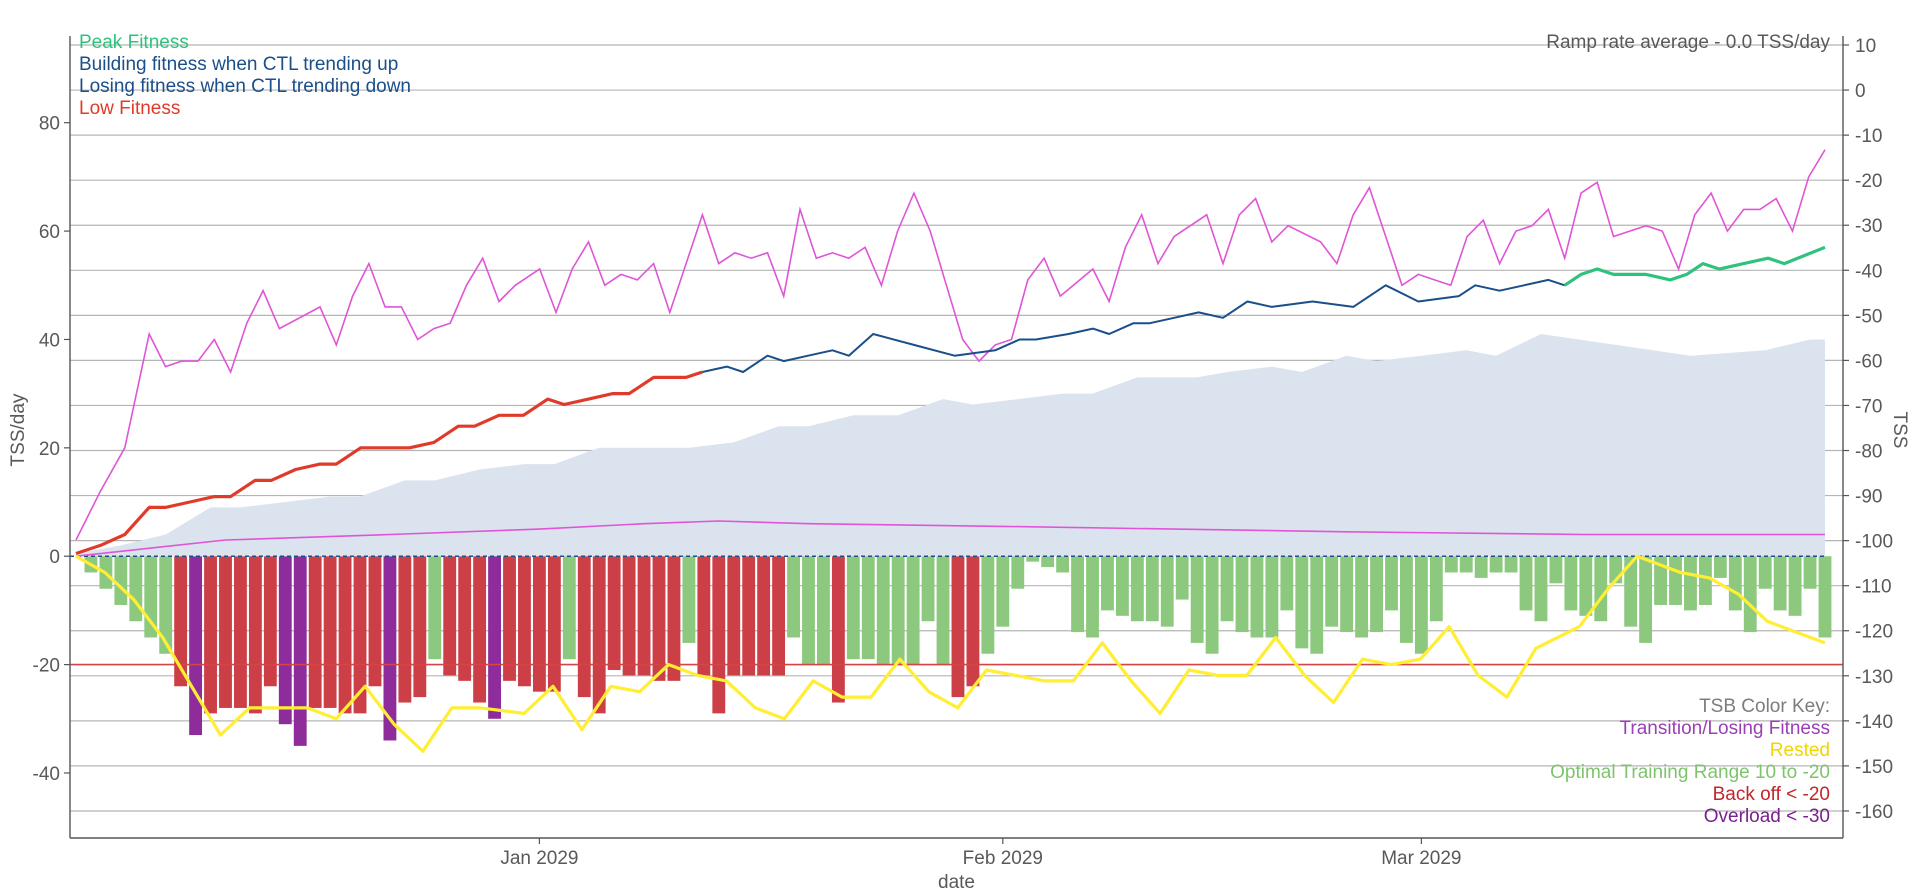 The image size is (1920, 895). I want to click on tsb-key-item: Rested, so click(1800, 750).